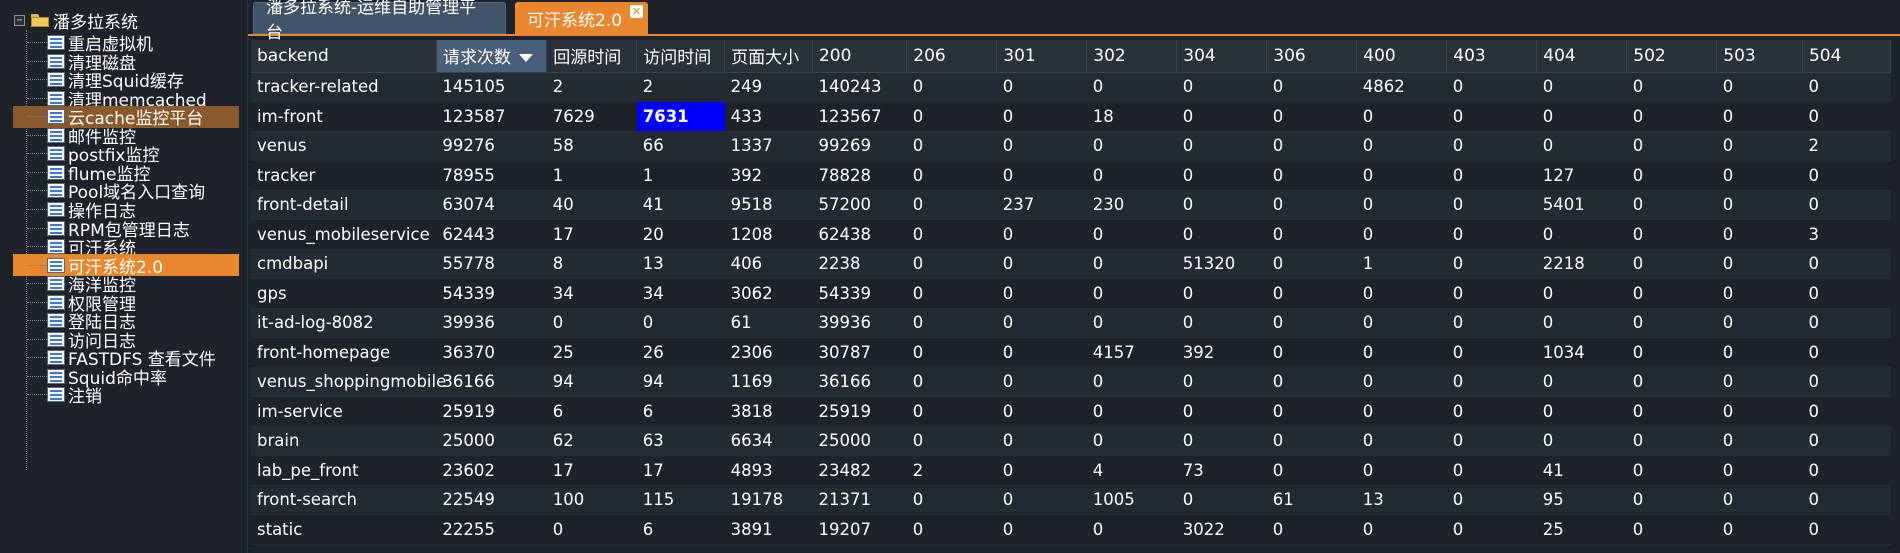 This screenshot has height=553, width=1900. What do you see at coordinates (1131, 500) in the screenshot?
I see `table-cell: 1005` at bounding box center [1131, 500].